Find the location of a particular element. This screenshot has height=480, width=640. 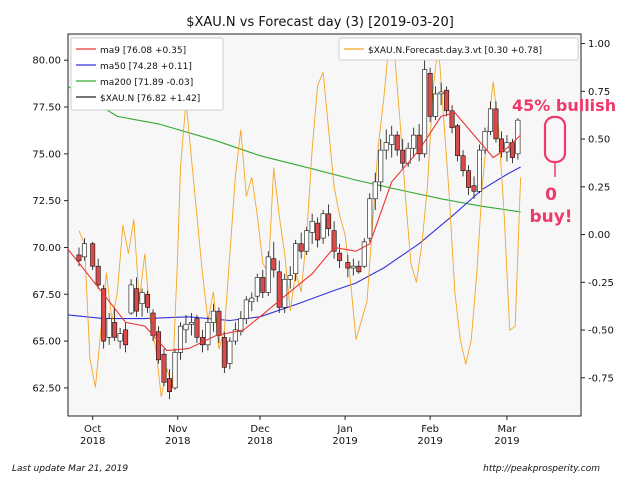

annotation-bullish: 45% bullish is located at coordinates (564, 105).